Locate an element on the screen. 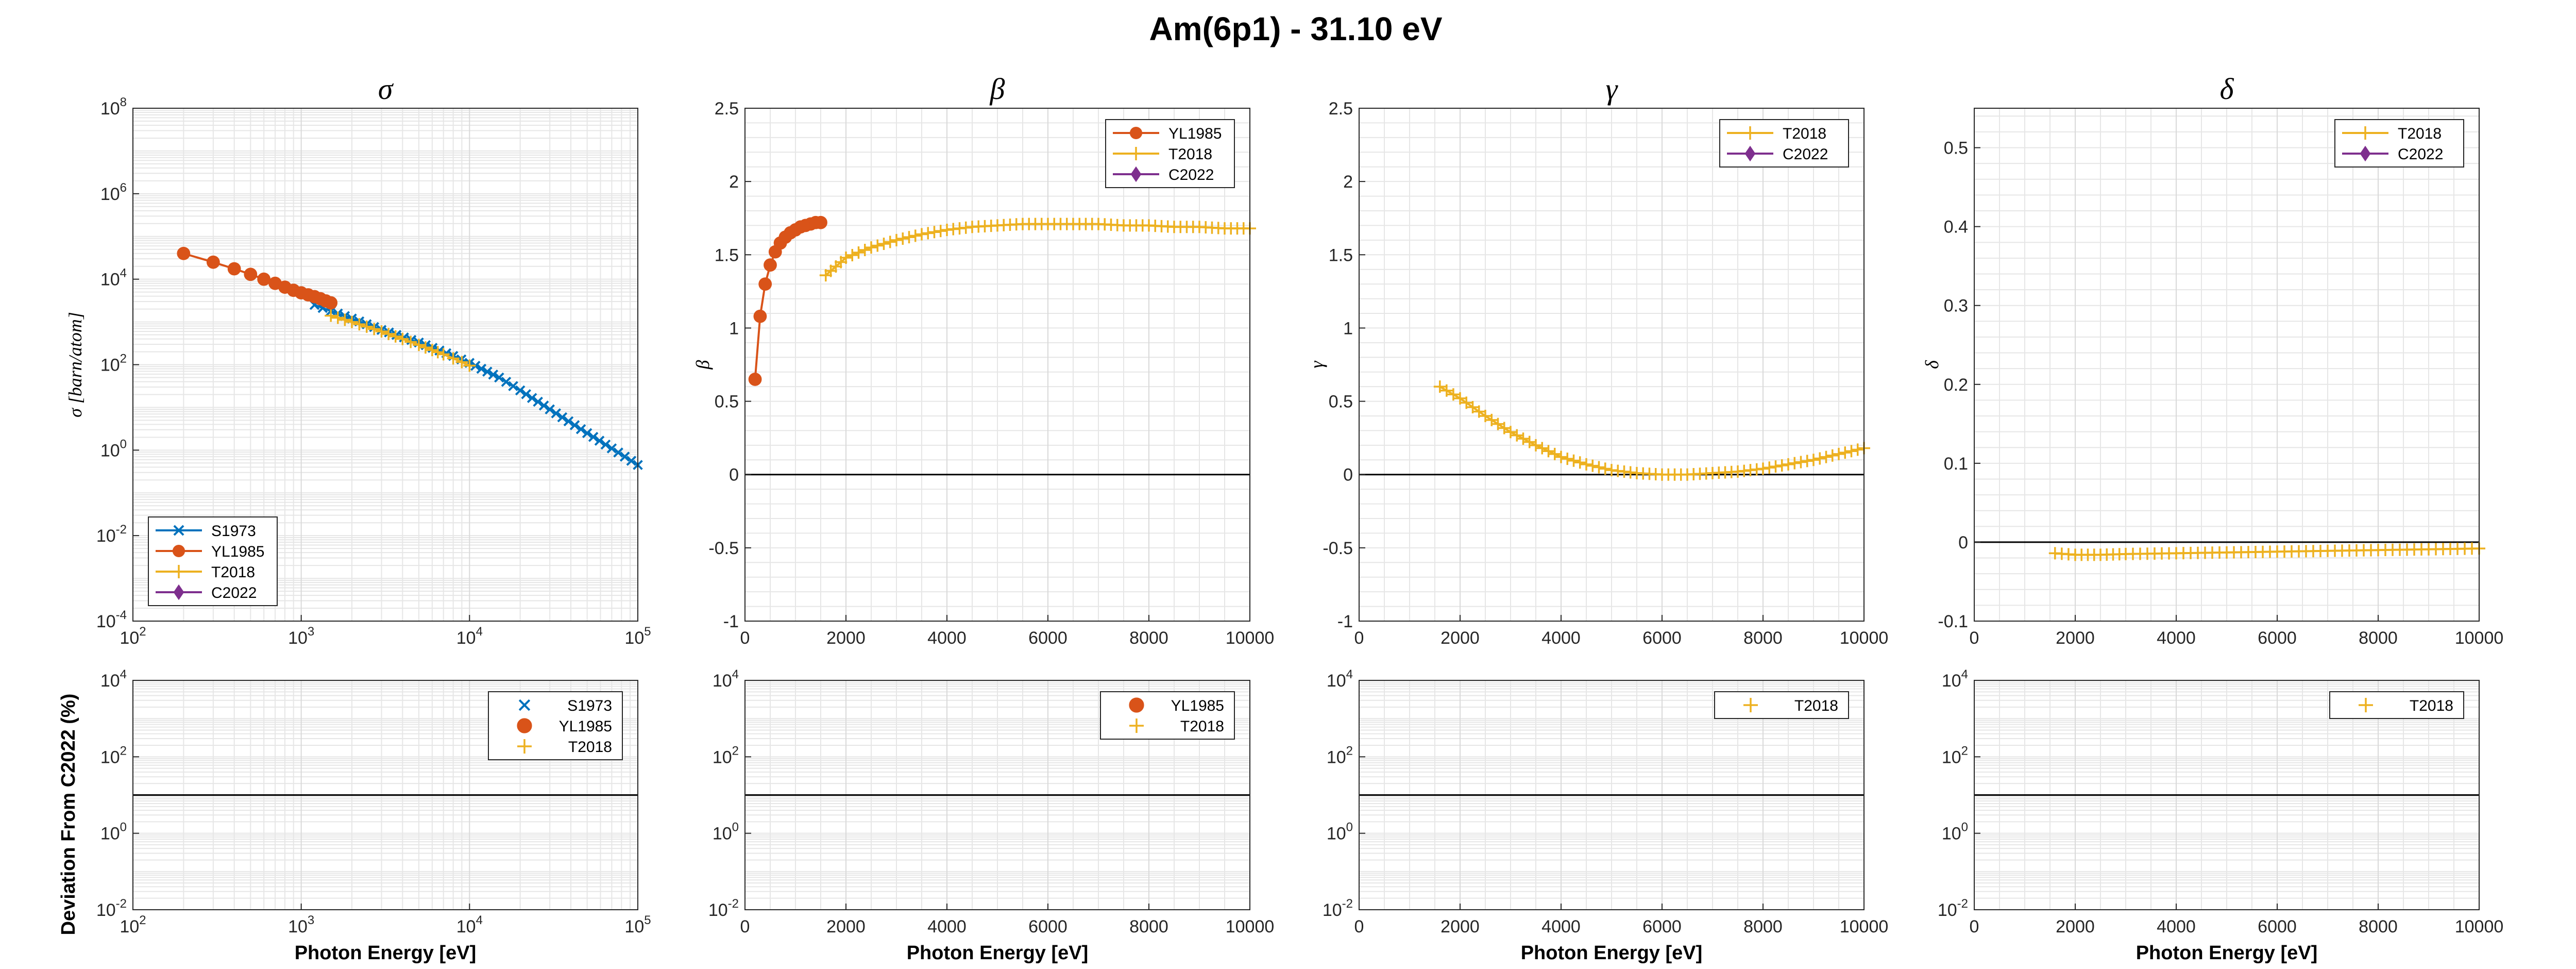 The height and width of the screenshot is (969, 2576). y-tick-label: 10⁻² is located at coordinates (1338, 908).